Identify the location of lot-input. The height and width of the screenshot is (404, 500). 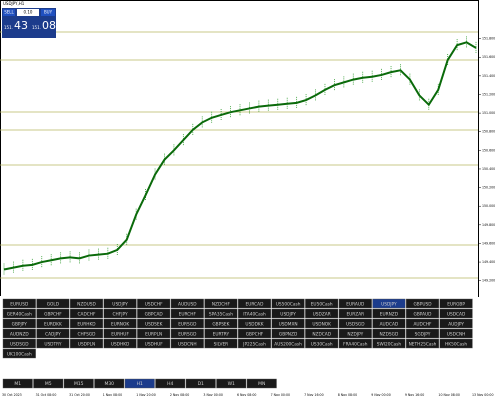
(28, 12).